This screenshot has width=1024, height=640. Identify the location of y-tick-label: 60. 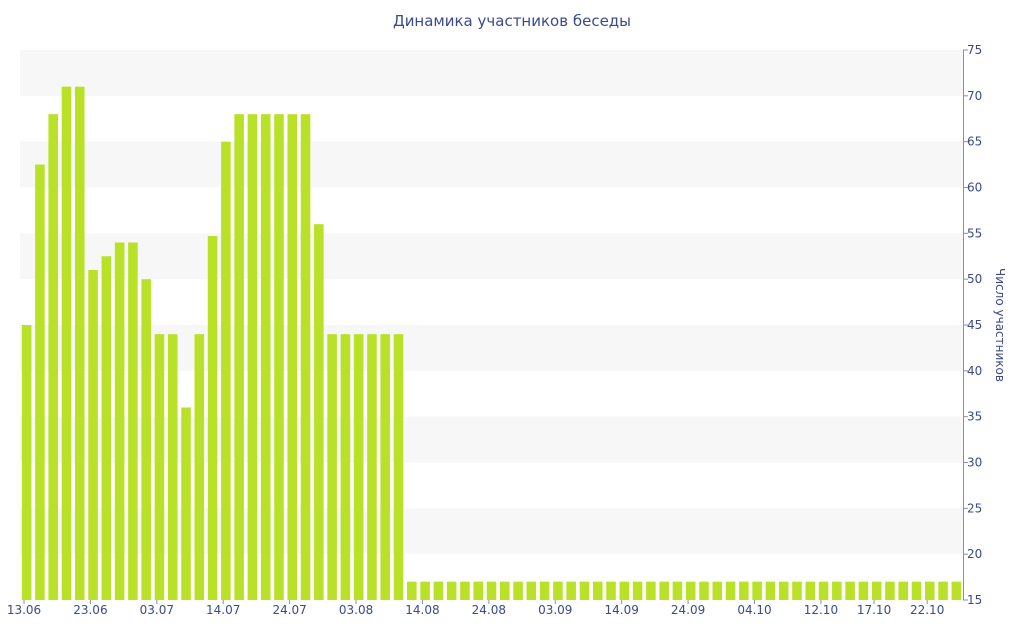
(974, 188).